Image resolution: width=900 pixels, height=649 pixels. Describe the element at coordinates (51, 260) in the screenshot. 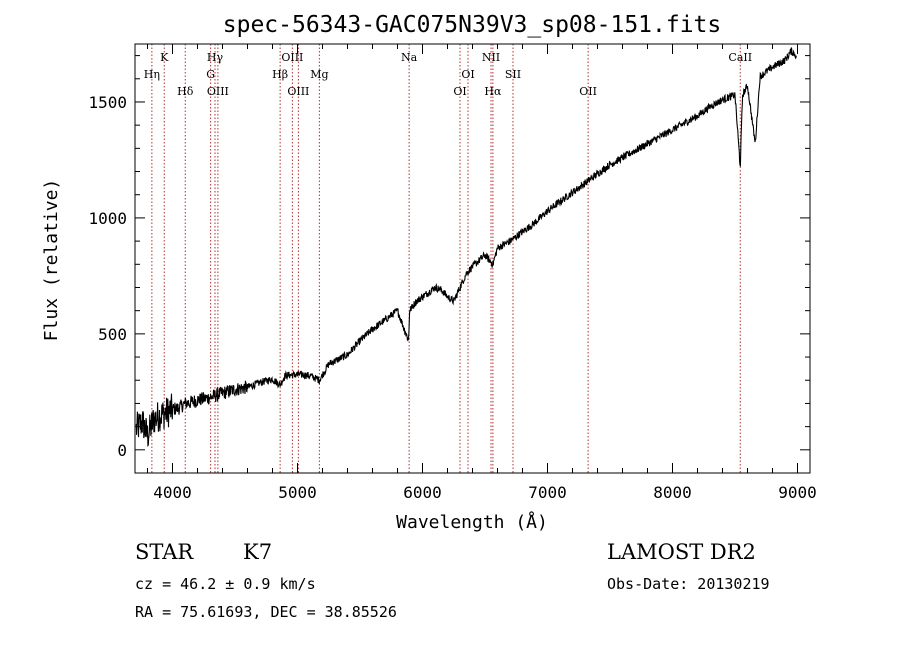

I see `y-axis-label: Flux (relative)` at that location.